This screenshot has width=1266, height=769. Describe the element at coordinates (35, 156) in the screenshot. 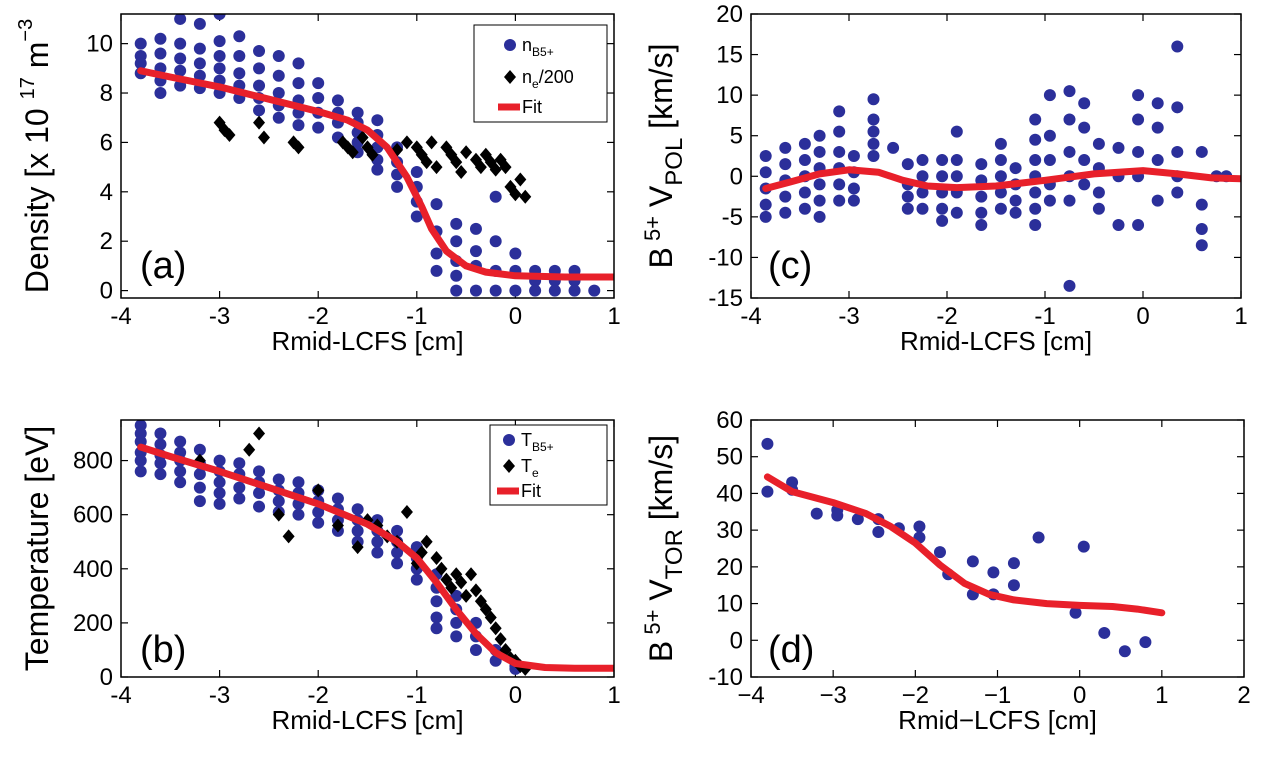

I see `y-axis-label: Density [x 10 17 m−3` at that location.